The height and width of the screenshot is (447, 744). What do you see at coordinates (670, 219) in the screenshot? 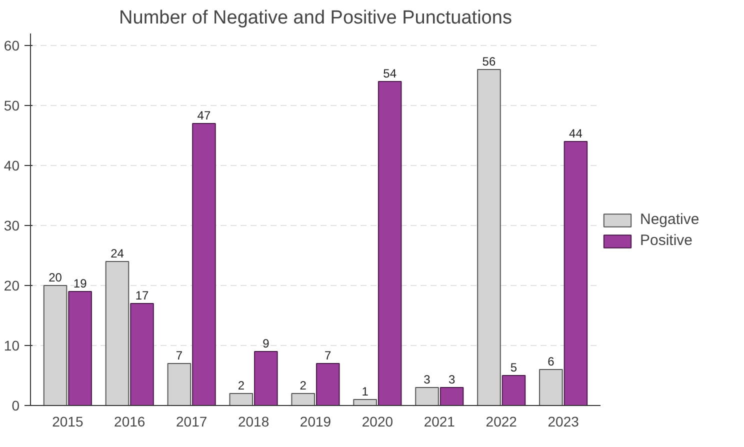
I see `legend-label: Negative` at bounding box center [670, 219].